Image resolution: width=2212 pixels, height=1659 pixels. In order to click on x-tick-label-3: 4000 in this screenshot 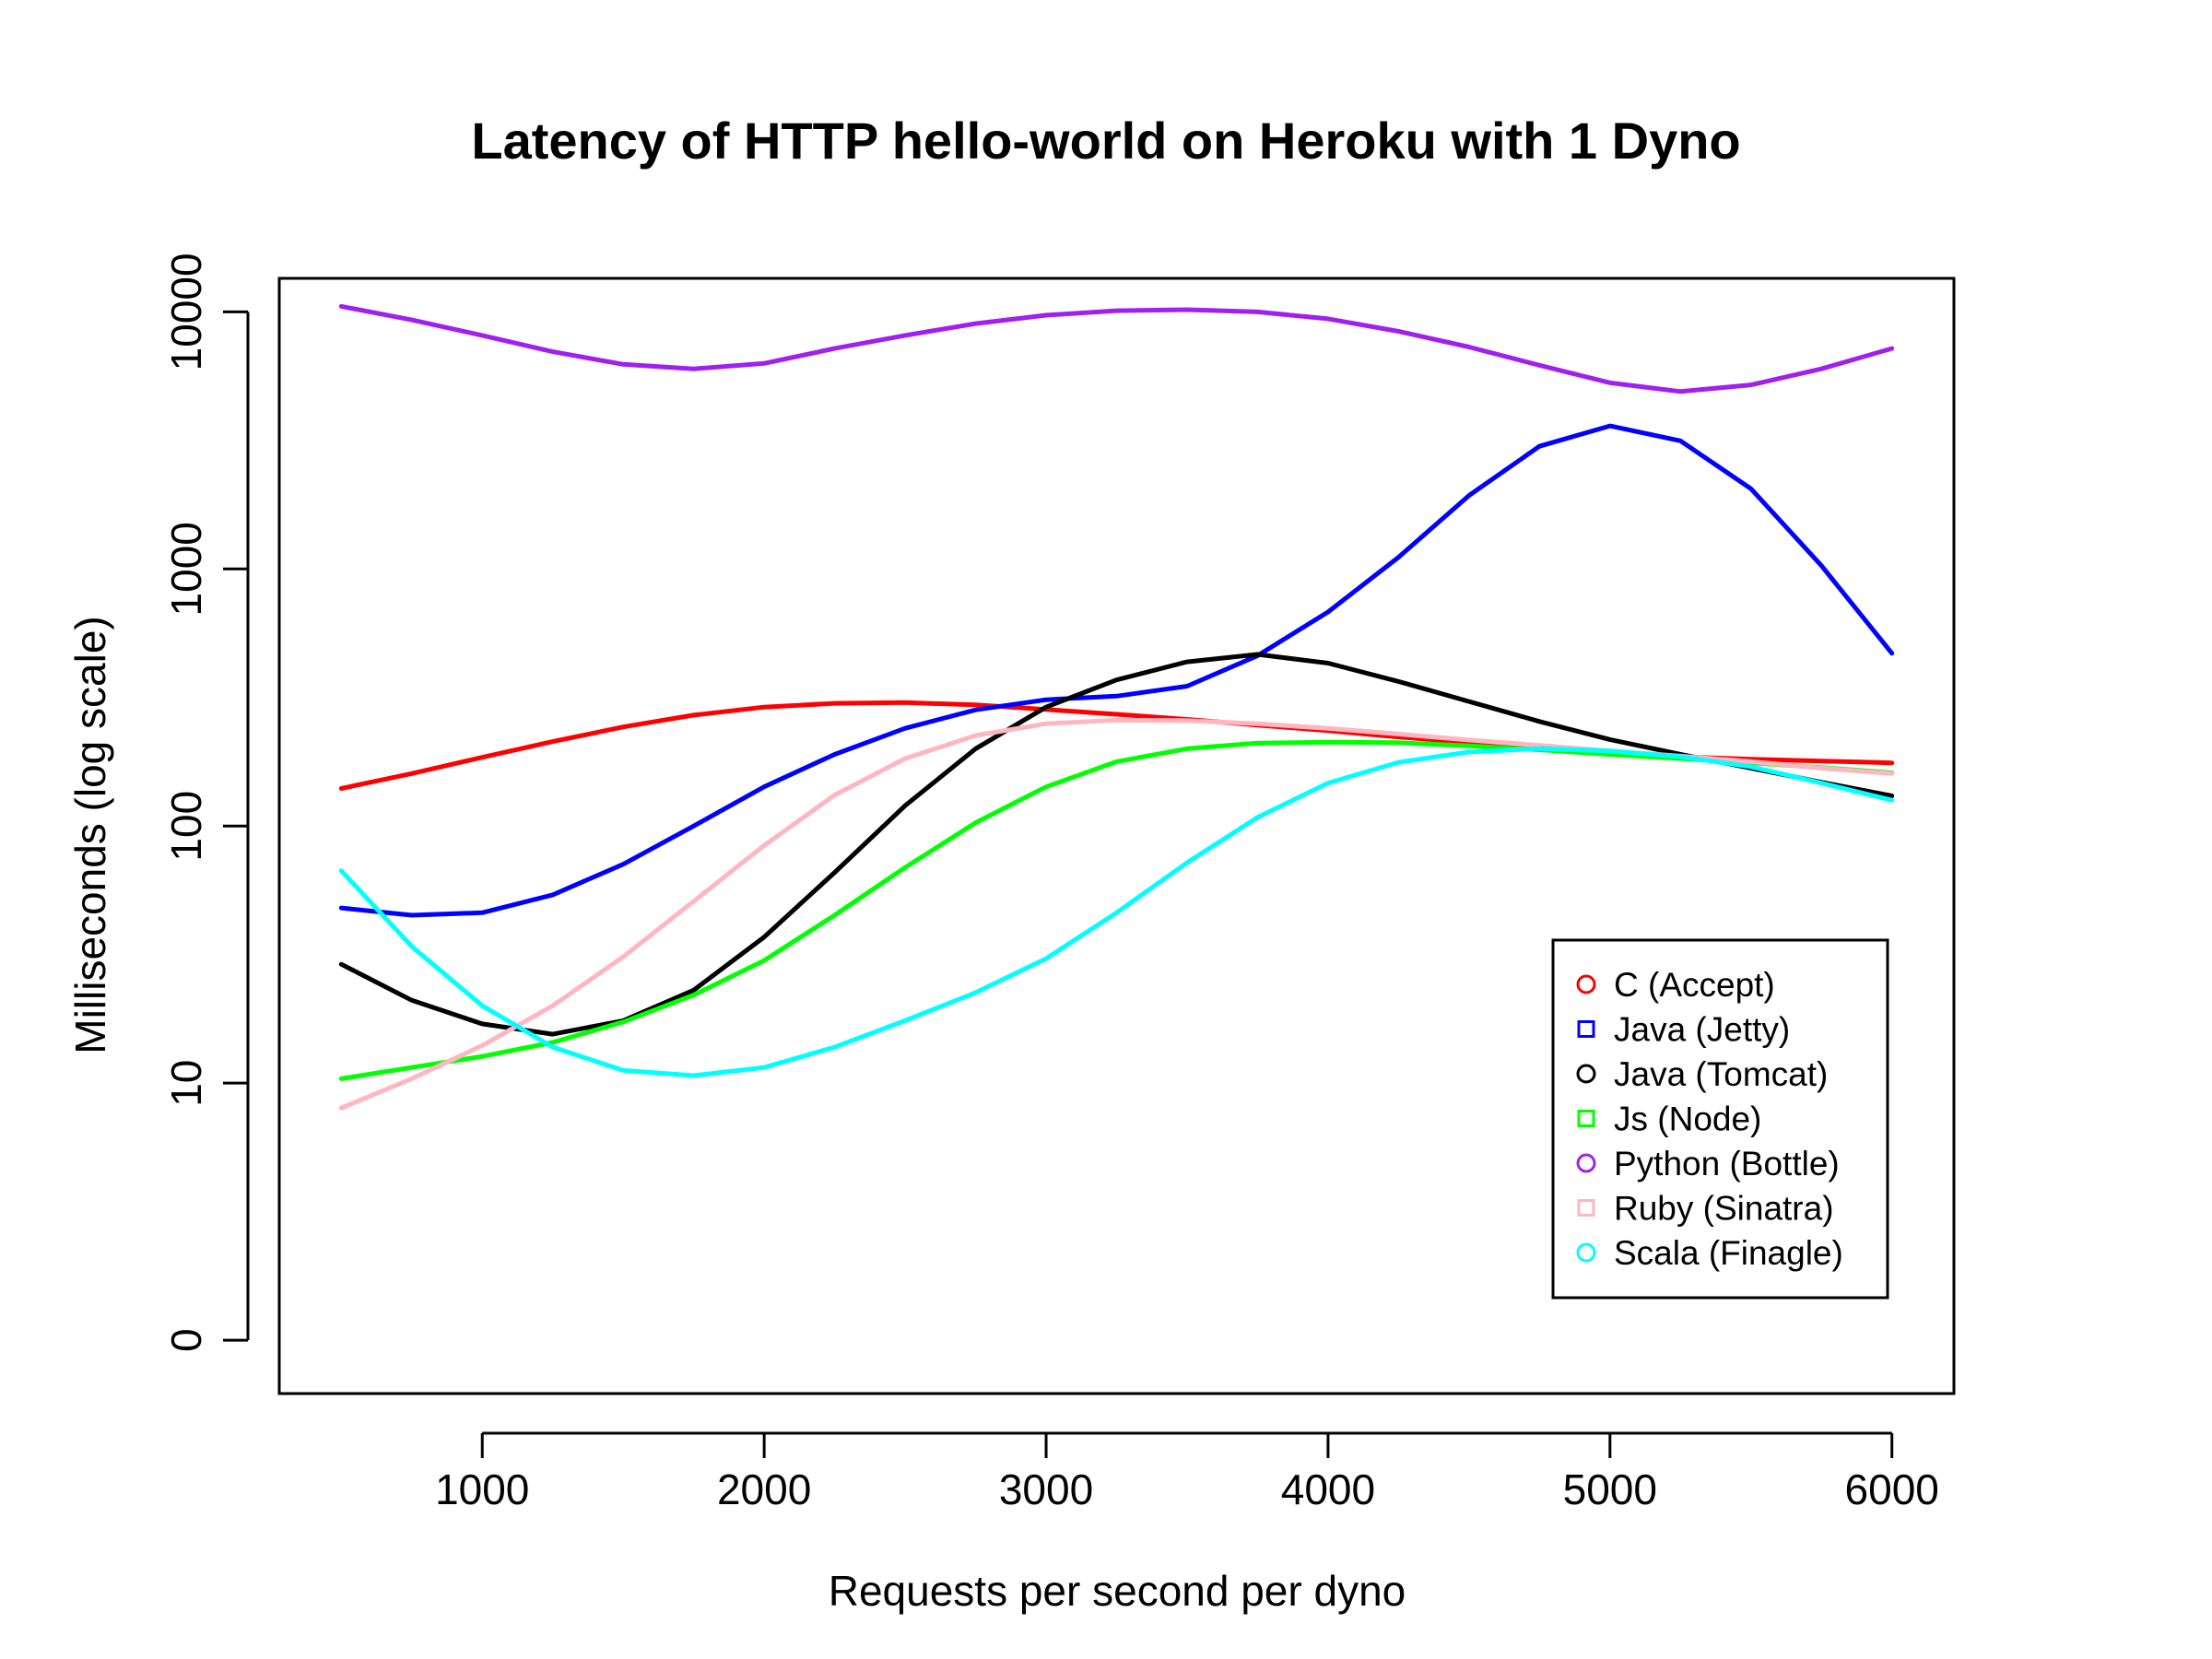, I will do `click(1328, 1489)`.